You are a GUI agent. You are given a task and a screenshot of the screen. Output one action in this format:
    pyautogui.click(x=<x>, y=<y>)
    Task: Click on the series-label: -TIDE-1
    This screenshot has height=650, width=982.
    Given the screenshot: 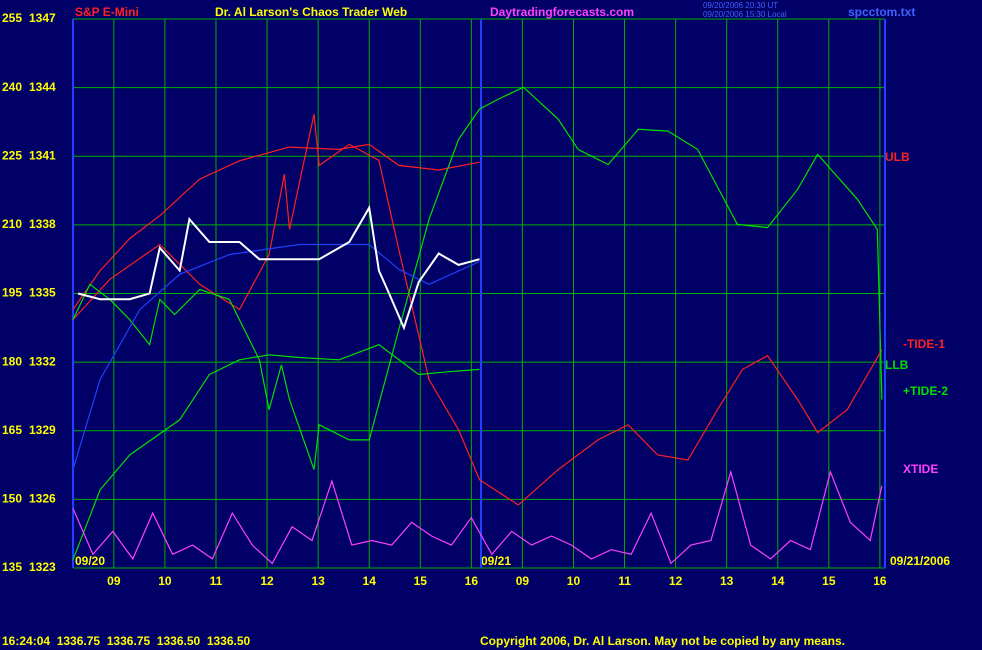 What is the action you would take?
    pyautogui.click(x=924, y=344)
    